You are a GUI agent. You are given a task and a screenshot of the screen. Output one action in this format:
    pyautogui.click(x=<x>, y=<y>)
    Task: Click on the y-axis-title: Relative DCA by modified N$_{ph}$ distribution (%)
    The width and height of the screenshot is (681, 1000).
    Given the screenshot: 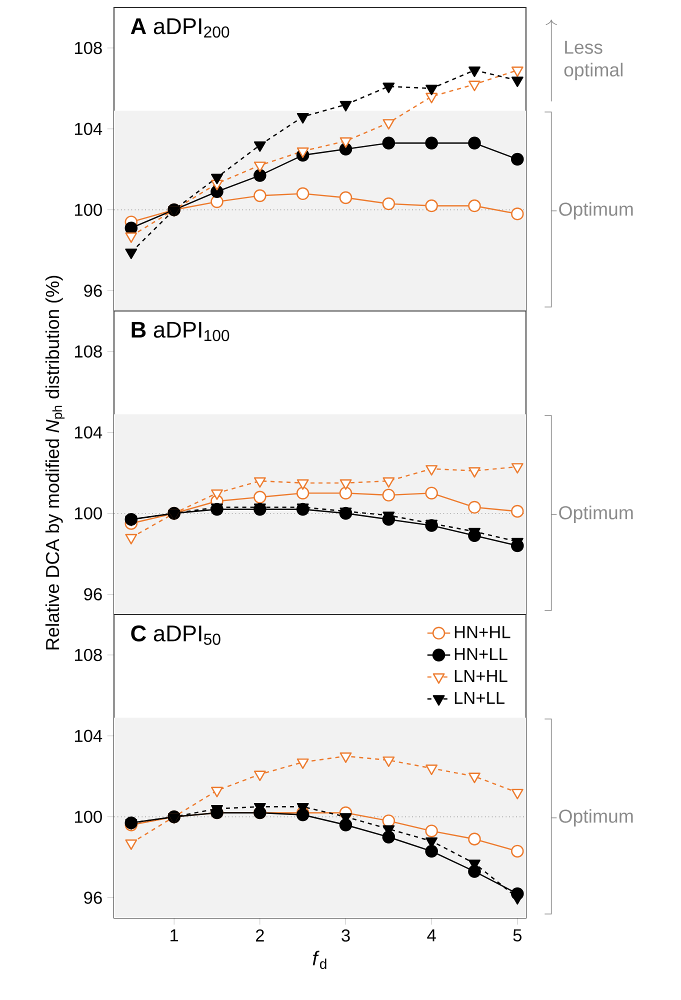 What is the action you would take?
    pyautogui.click(x=55, y=463)
    